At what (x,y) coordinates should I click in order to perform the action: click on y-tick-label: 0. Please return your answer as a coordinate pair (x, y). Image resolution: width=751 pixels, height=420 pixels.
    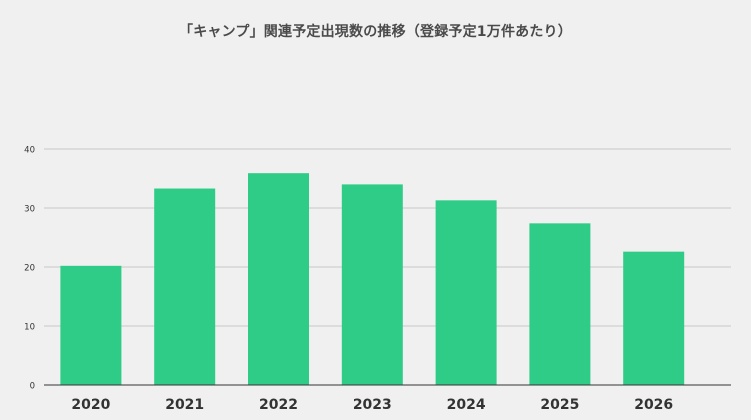
    Looking at the image, I should click on (32, 387).